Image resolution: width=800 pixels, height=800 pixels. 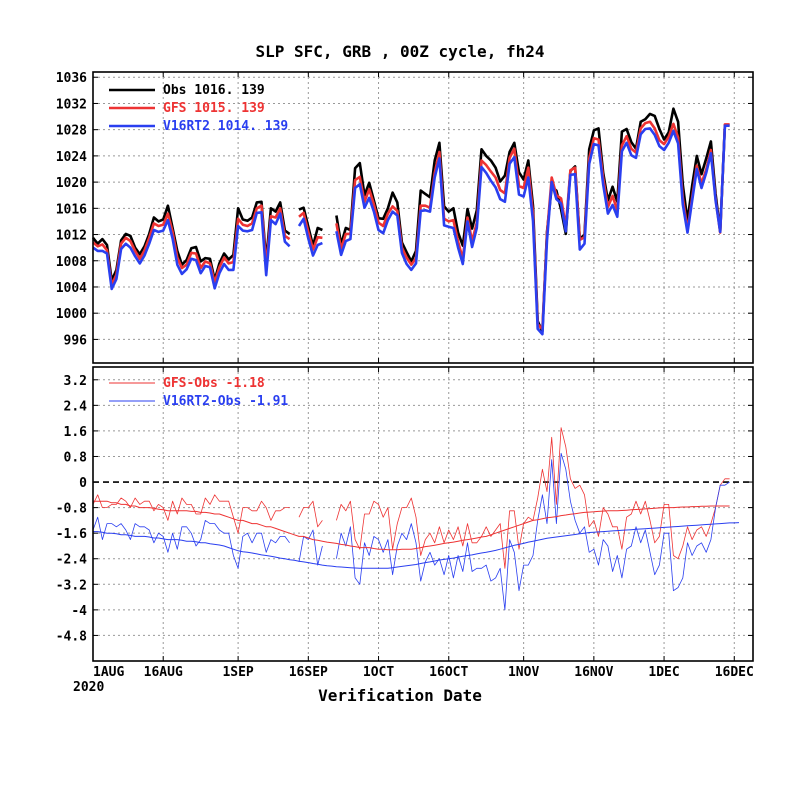 What do you see at coordinates (79, 611) in the screenshot?
I see `bottom-ytick-label: -4` at bounding box center [79, 611].